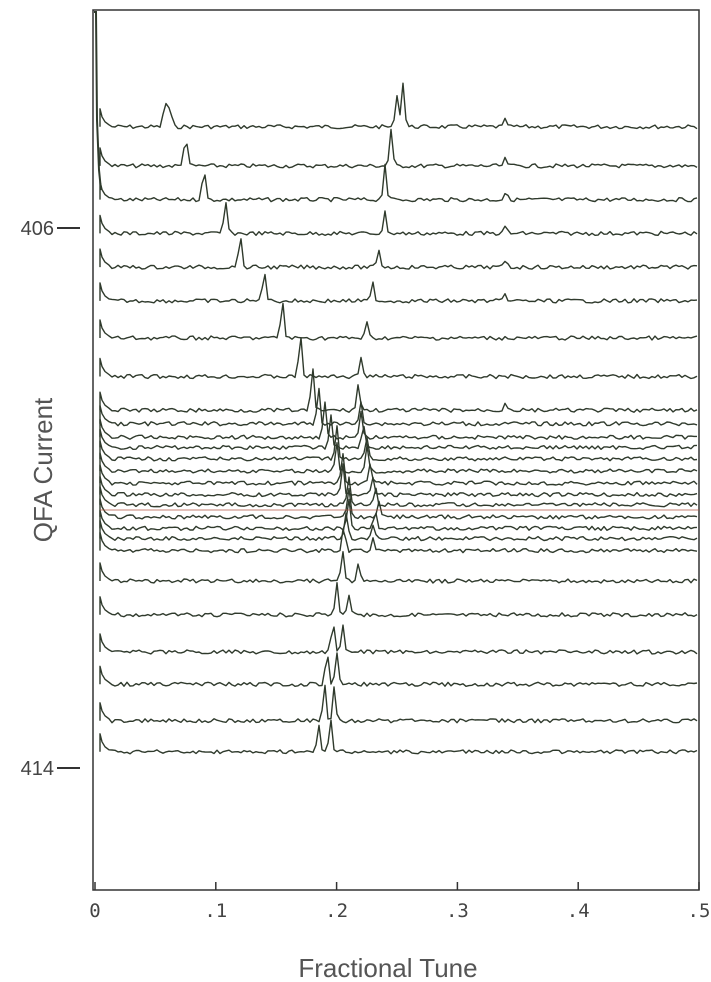  Describe the element at coordinates (387, 967) in the screenshot. I see `x-axis-title: Fractional Tune` at that location.